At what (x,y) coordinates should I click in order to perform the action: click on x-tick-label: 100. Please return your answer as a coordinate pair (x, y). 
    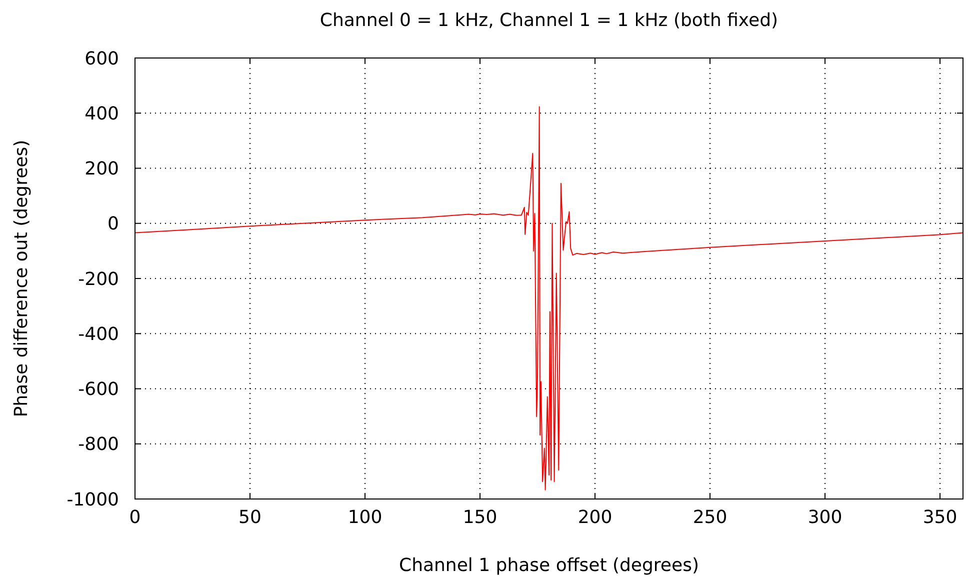
    Looking at the image, I should click on (365, 517).